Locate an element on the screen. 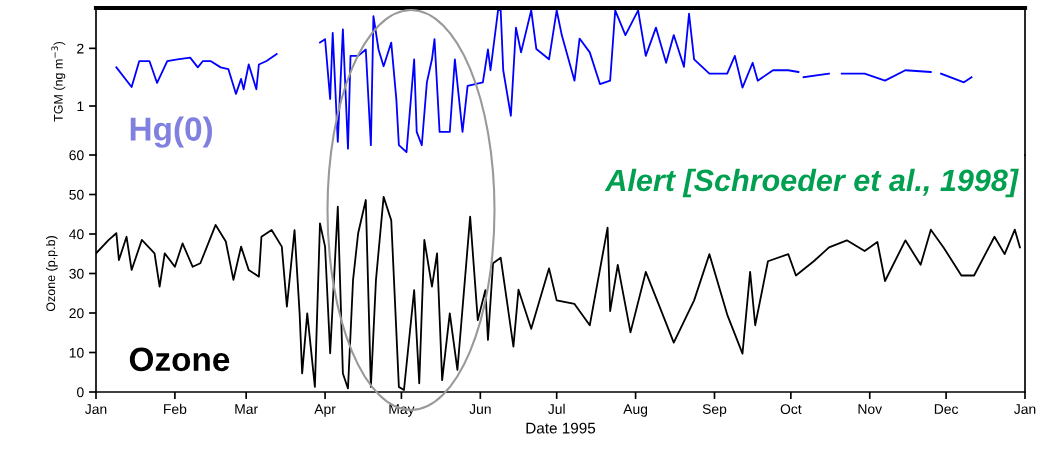  y-tick-label: 1 is located at coordinates (80, 106).